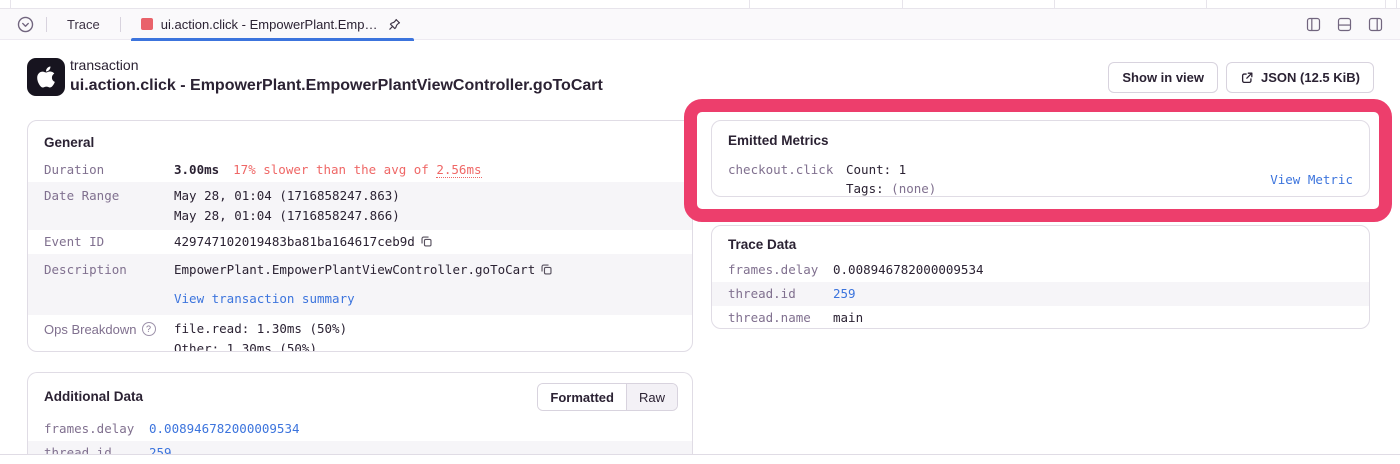 The height and width of the screenshot is (464, 1400). What do you see at coordinates (891, 178) in the screenshot?
I see `metric-details: Count: 1 Tags: (none)` at bounding box center [891, 178].